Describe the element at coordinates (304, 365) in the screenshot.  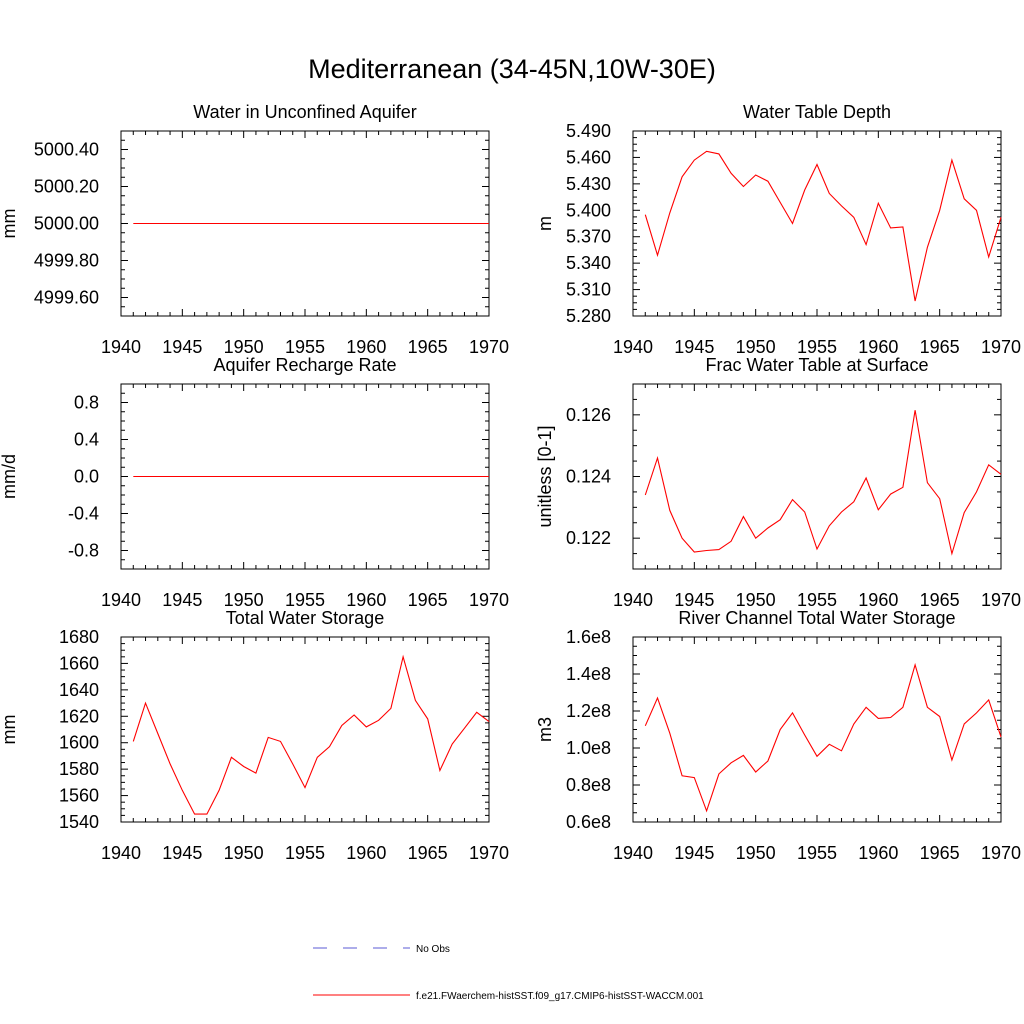
I see `panel-title: Aquifer Recharge Rate` at that location.